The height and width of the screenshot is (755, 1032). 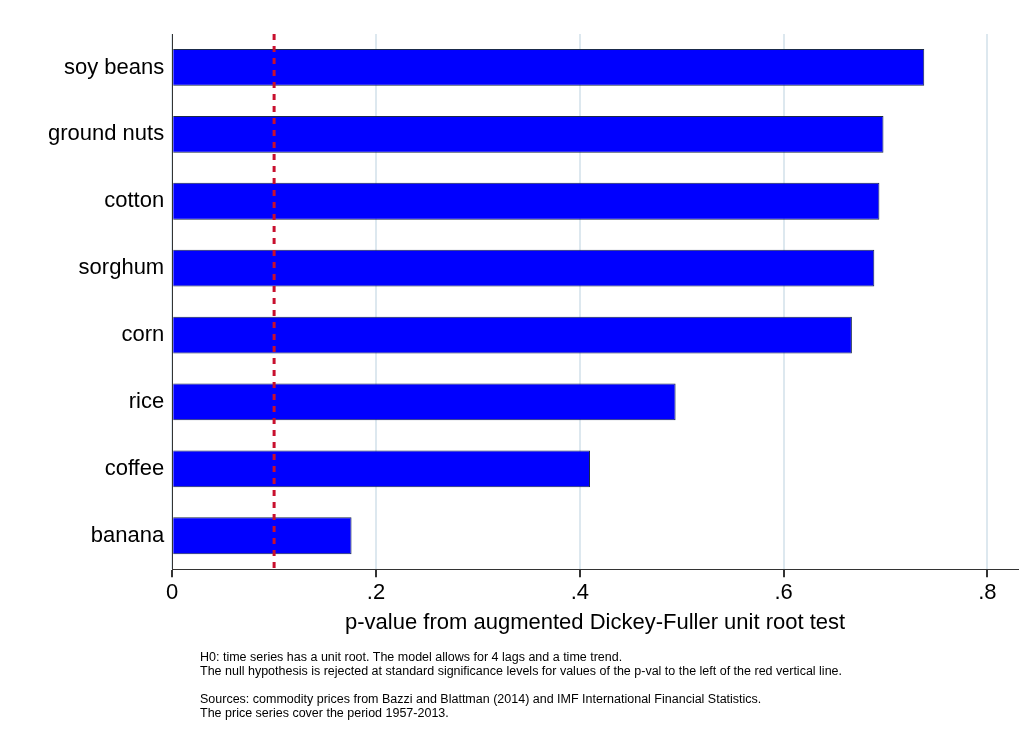 I want to click on x-tick-label: .2, so click(x=376, y=592).